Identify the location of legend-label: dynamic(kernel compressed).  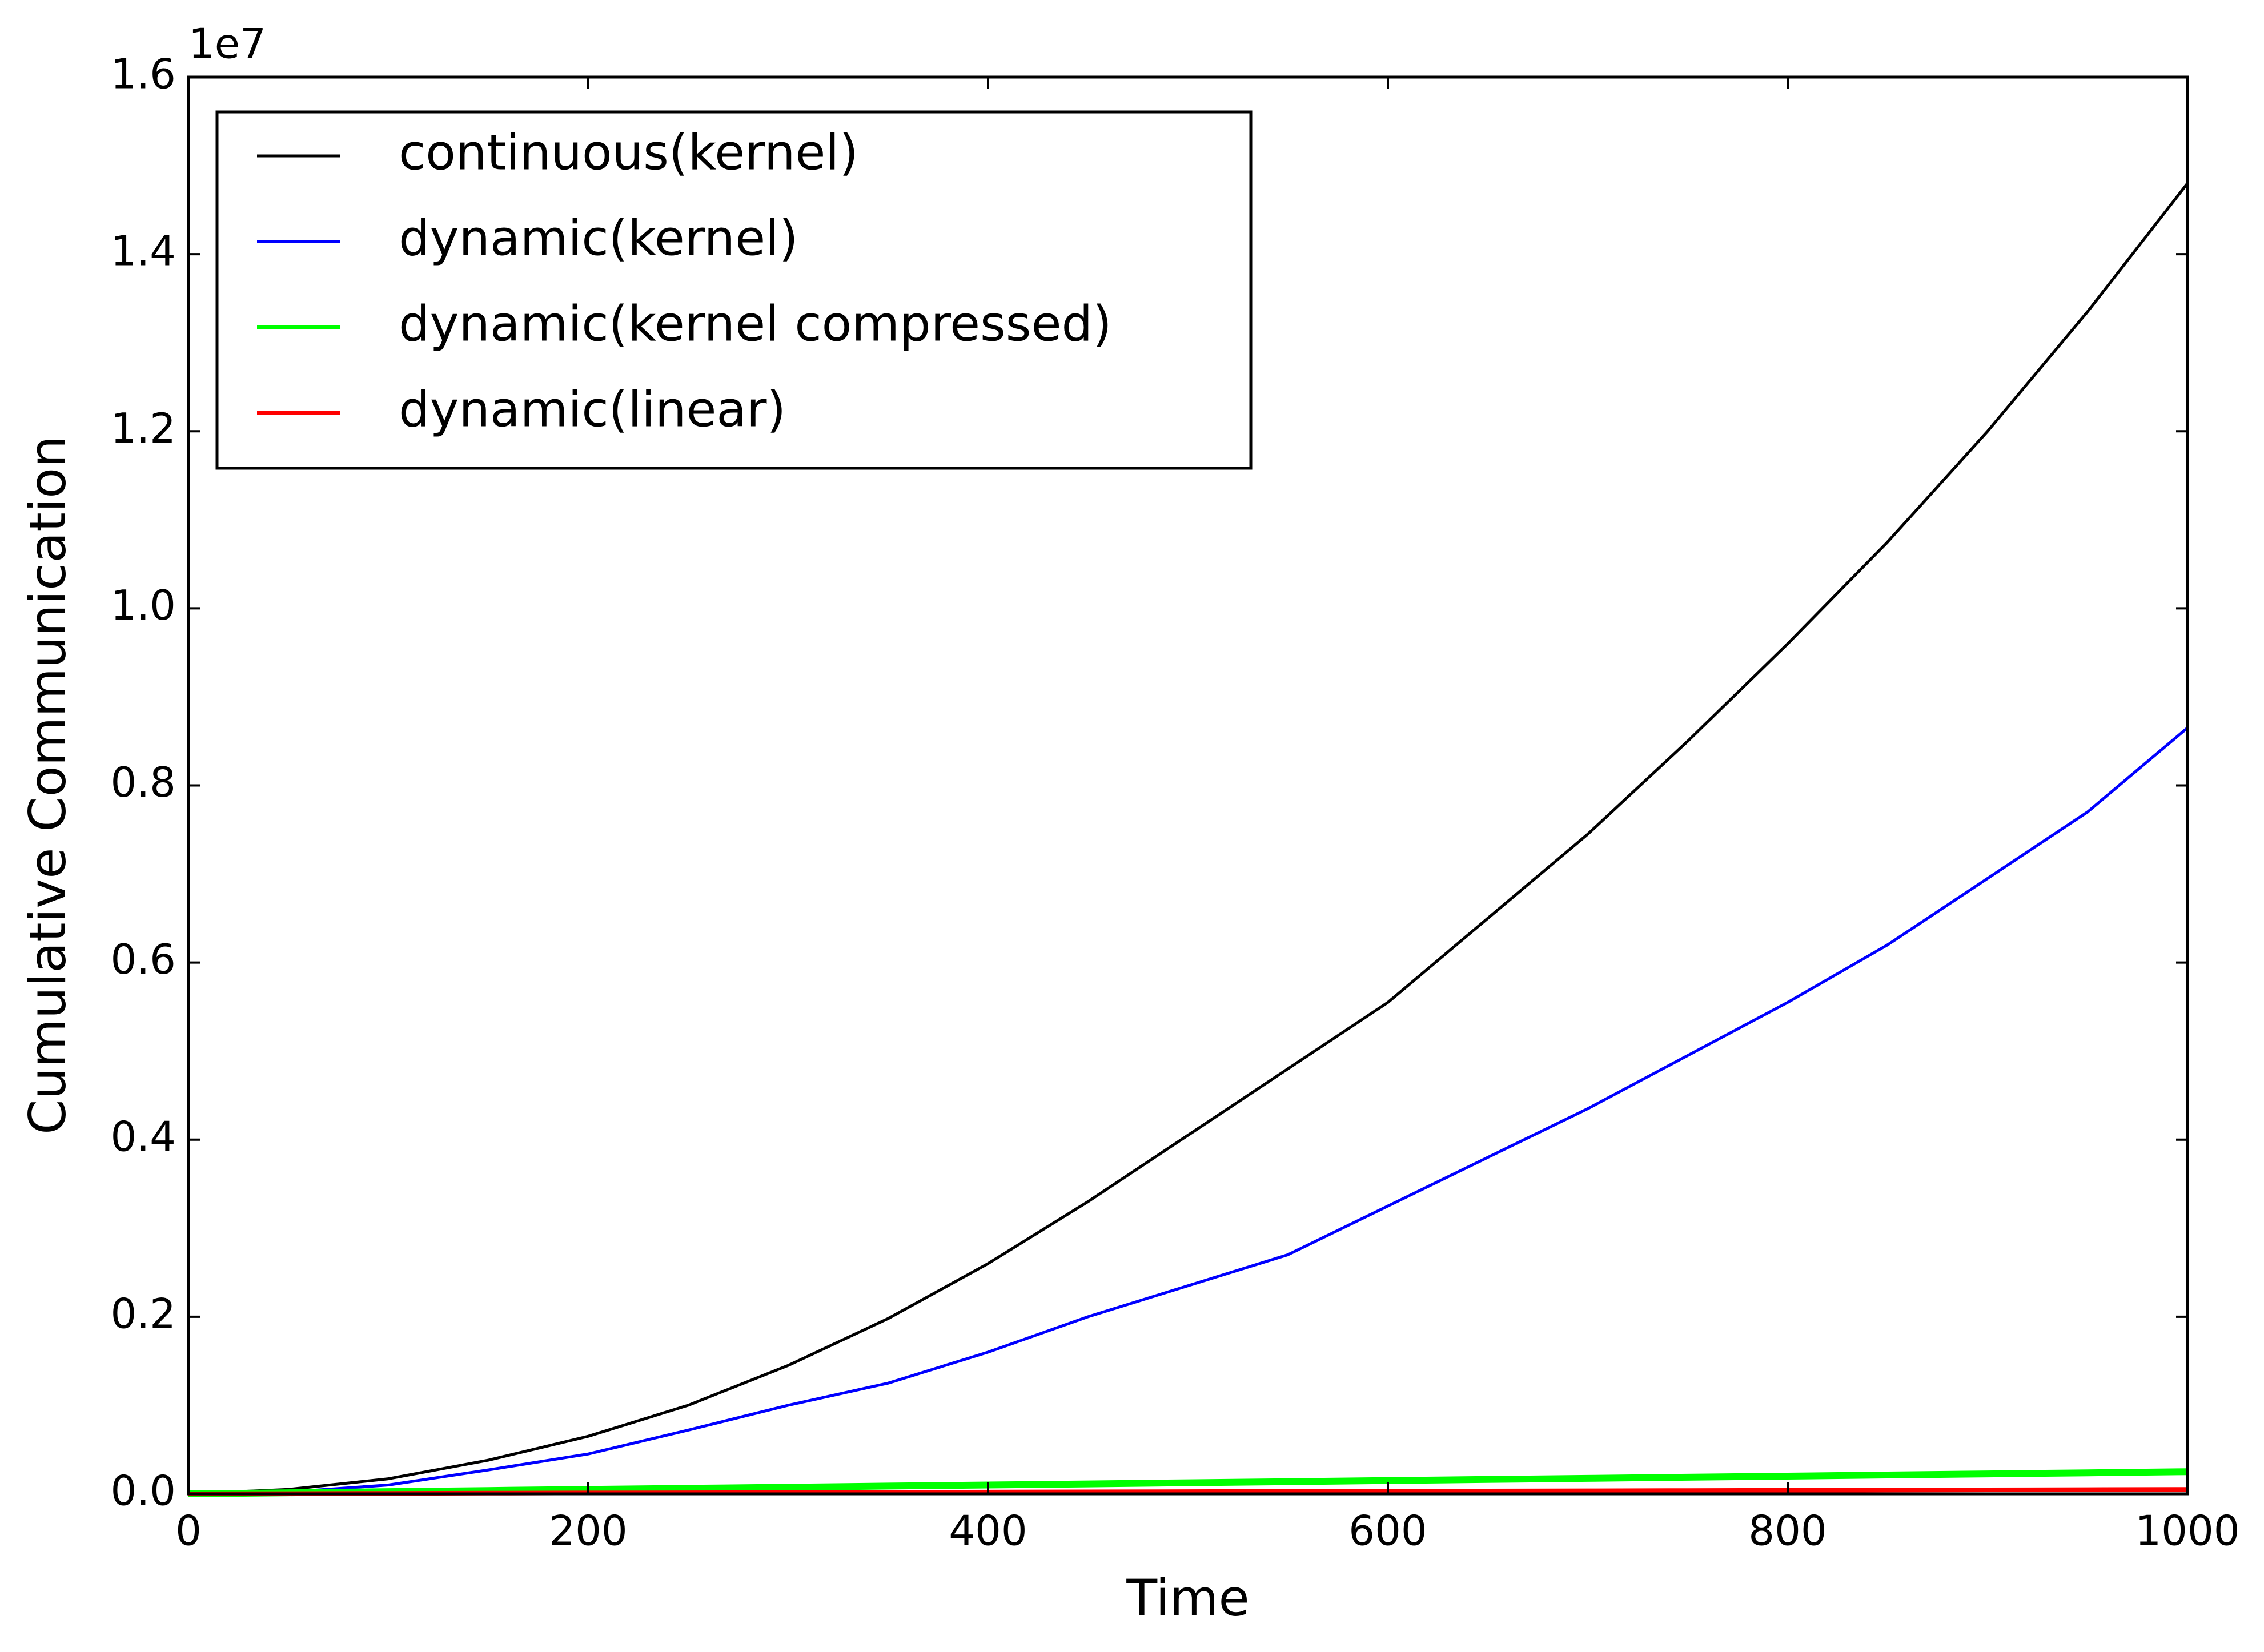
(755, 323).